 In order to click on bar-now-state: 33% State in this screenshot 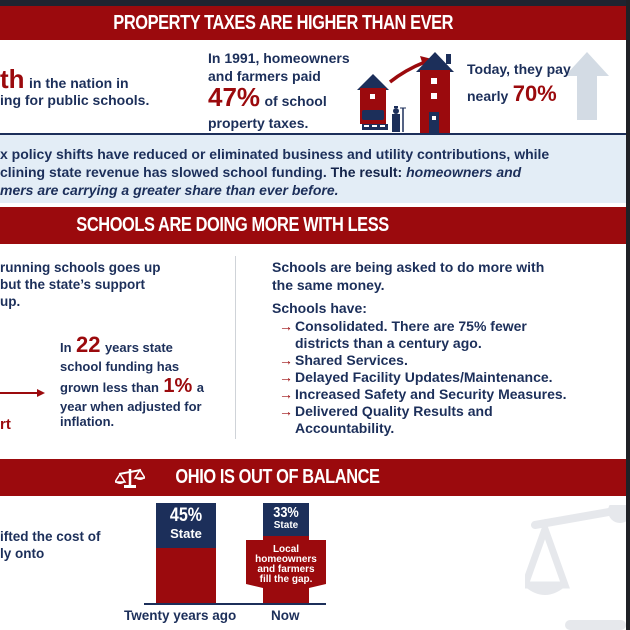, I will do `click(286, 519)`.